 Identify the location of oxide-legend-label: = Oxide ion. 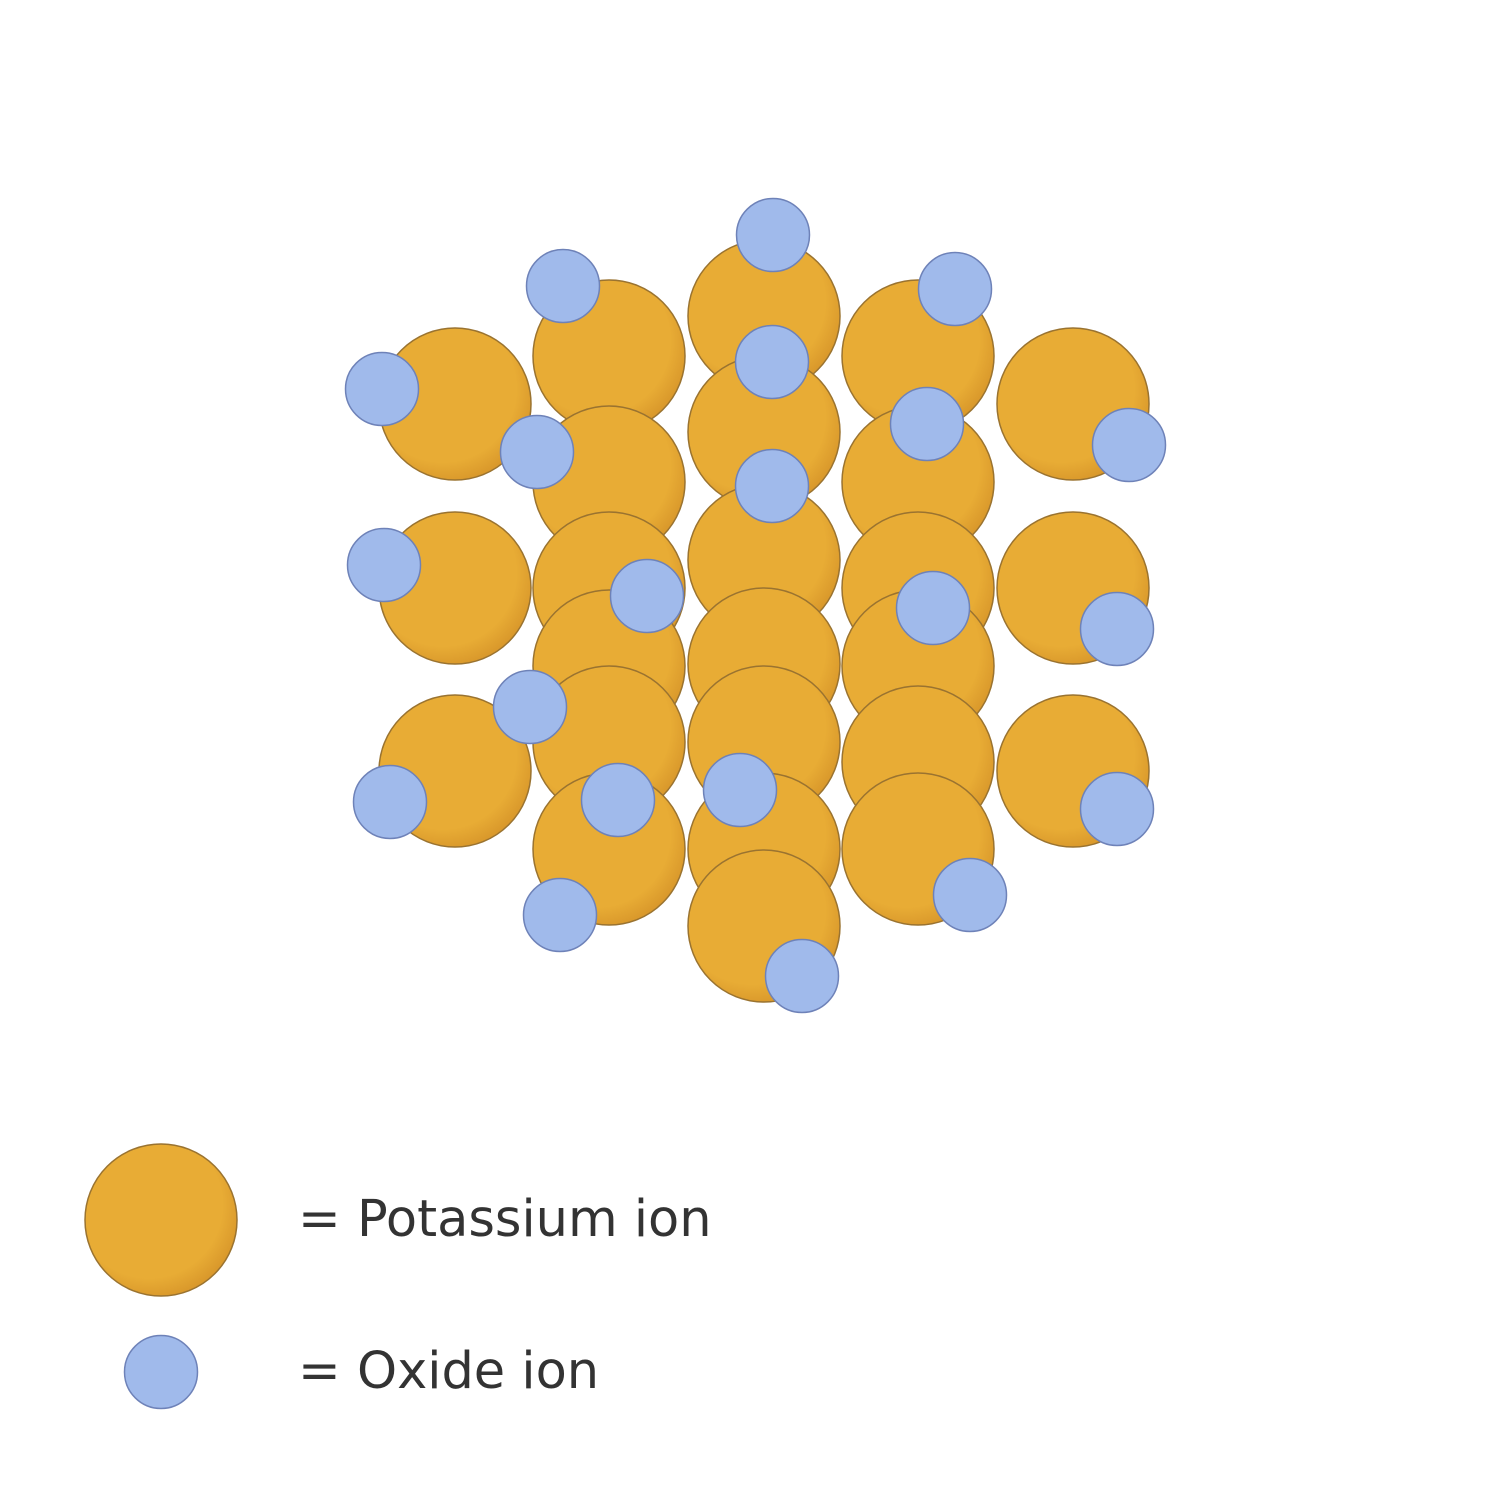
(449, 1371).